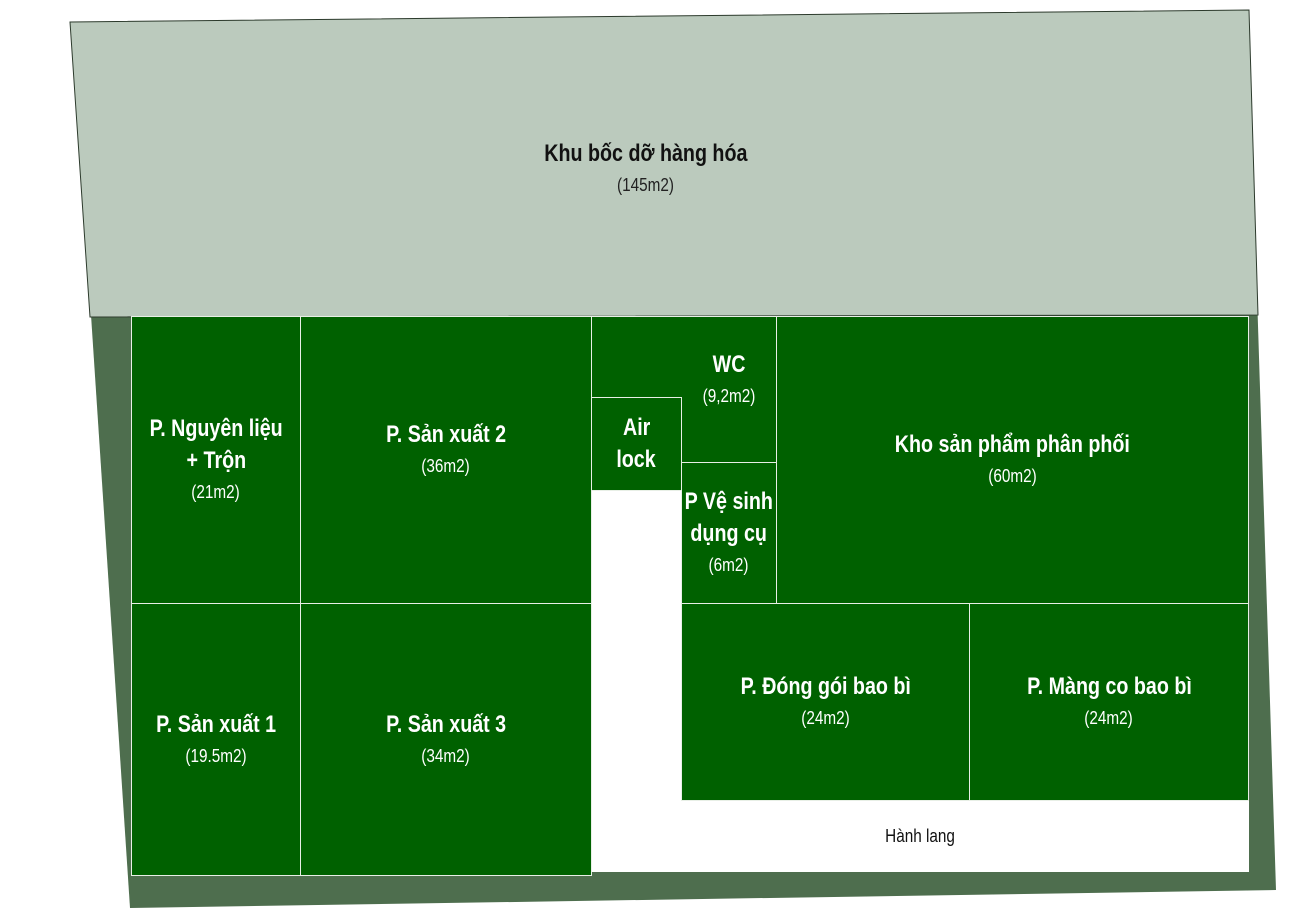 The image size is (1292, 923). I want to click on room-mang-co: P. Màng co bao bì (24m2), so click(1109, 702).